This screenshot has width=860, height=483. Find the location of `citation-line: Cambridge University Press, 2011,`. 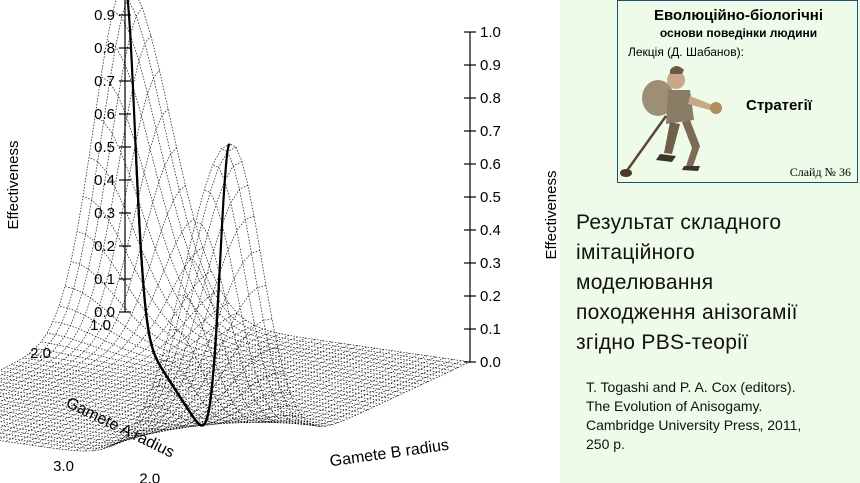

citation-line: Cambridge University Press, 2011, is located at coordinates (694, 425).